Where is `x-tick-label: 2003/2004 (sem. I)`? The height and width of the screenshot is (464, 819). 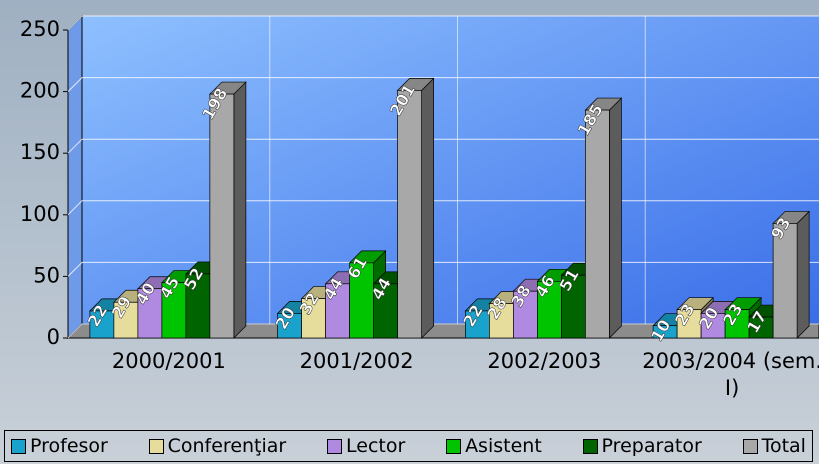
x-tick-label: 2003/2004 (sem. I) is located at coordinates (730, 374).